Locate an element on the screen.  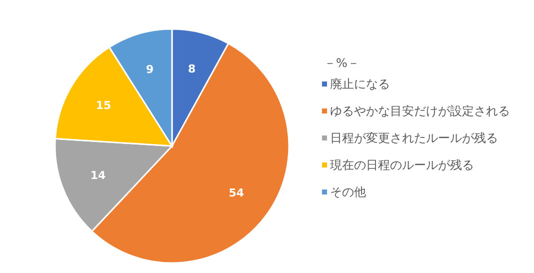
legend-label: その他 is located at coordinates (348, 192).